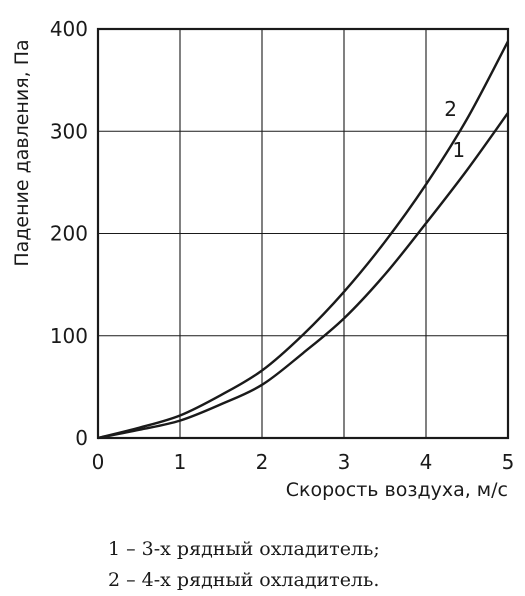 This screenshot has width=525, height=596. I want to click on series-label-2: 2, so click(450, 109).